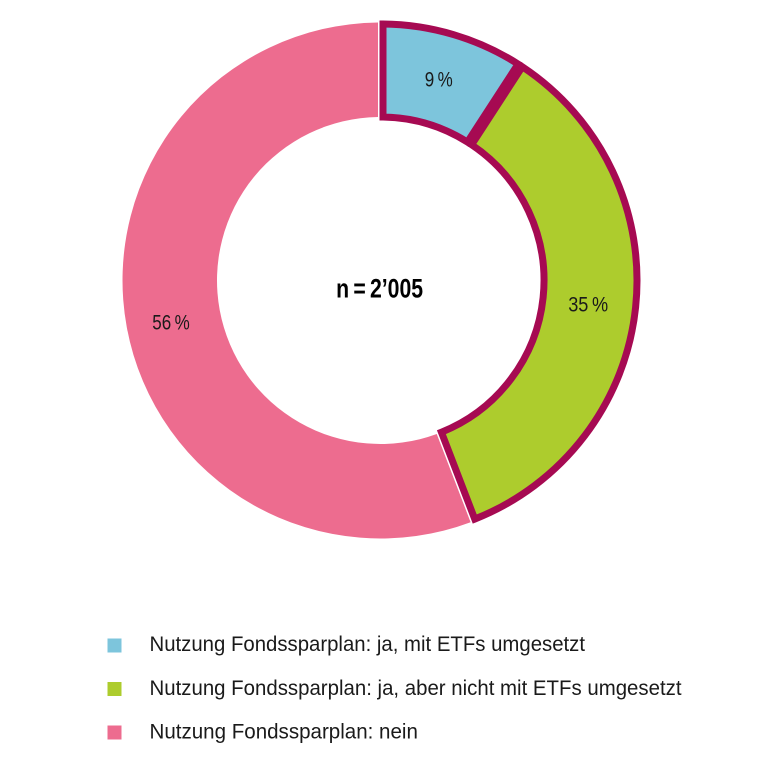  Describe the element at coordinates (284, 732) in the screenshot. I see `svg-text: Nutzung Fondssparplan: nein` at that location.